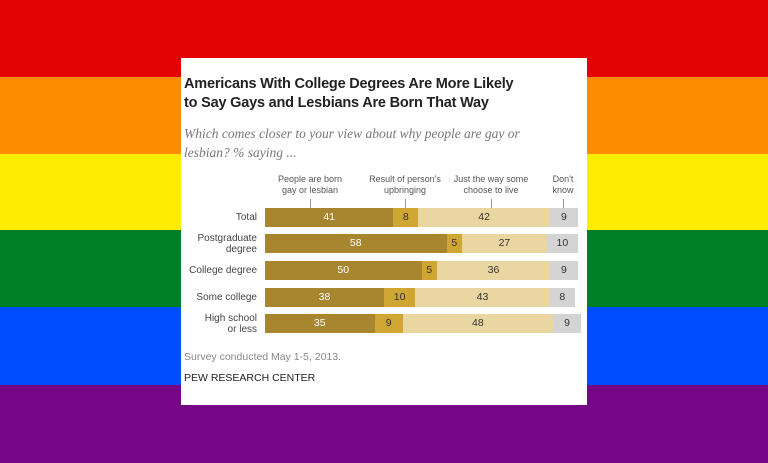 This screenshot has width=768, height=463. I want to click on value-label: 27, so click(504, 243).